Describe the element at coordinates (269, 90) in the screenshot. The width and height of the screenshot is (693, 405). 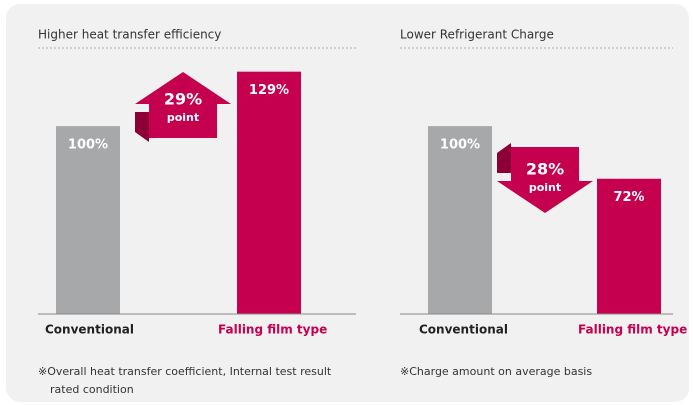
I see `value-label: 129%` at that location.